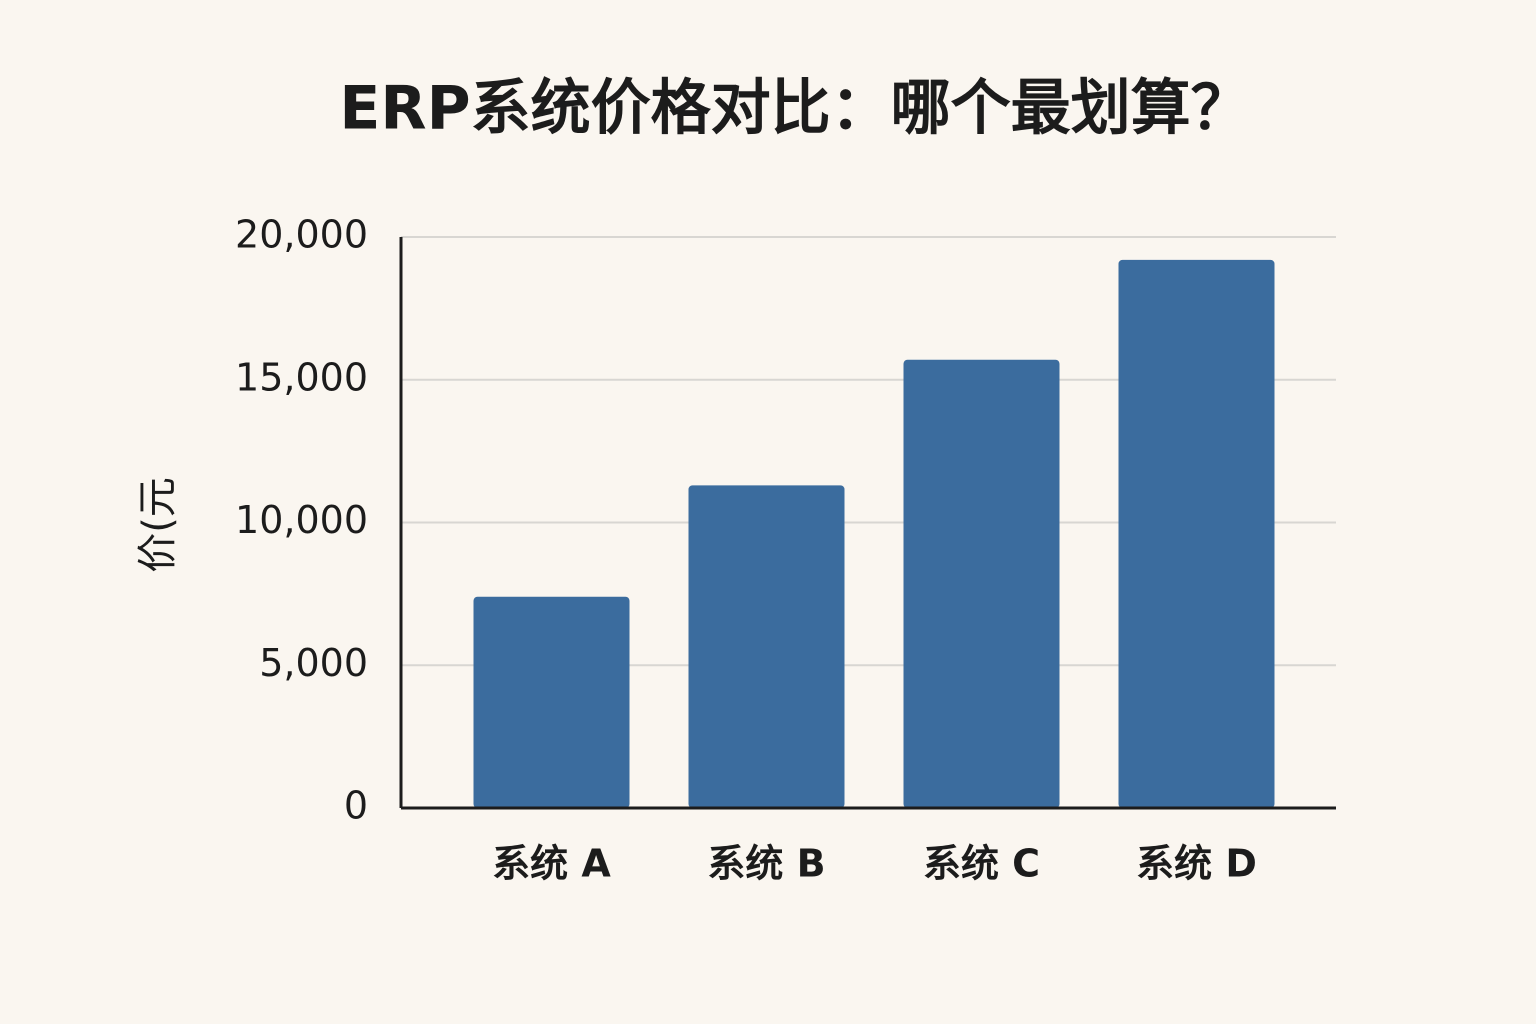 This screenshot has width=1536, height=1024. I want to click on x-tick-label: 系统 D, so click(1196, 864).